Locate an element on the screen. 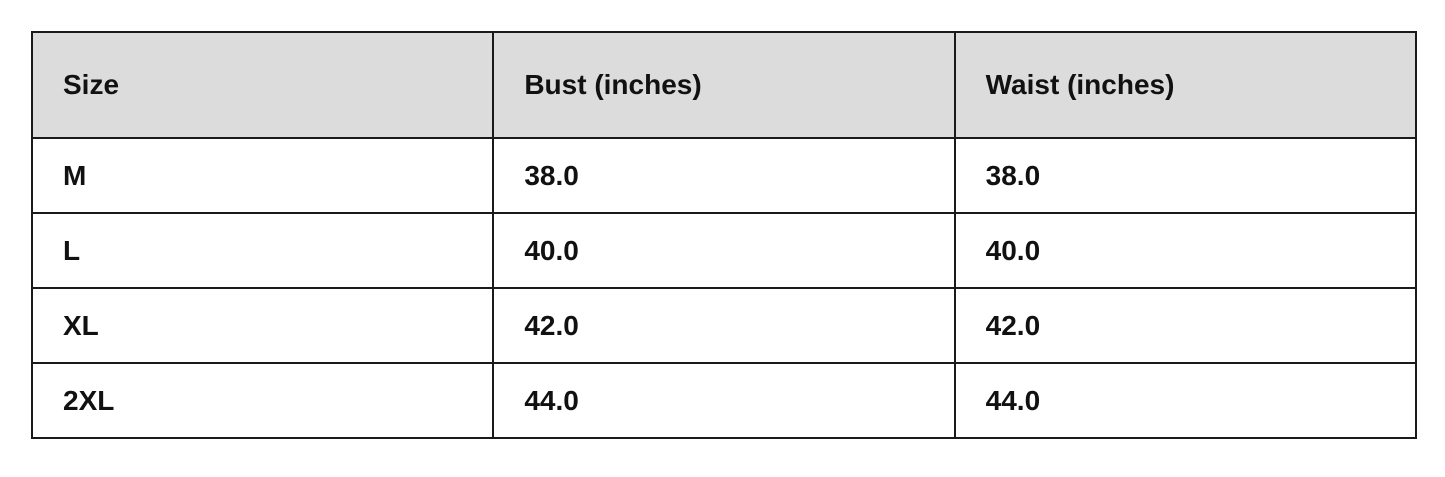 The height and width of the screenshot is (477, 1445). cell-waist: 38.0 is located at coordinates (1185, 175).